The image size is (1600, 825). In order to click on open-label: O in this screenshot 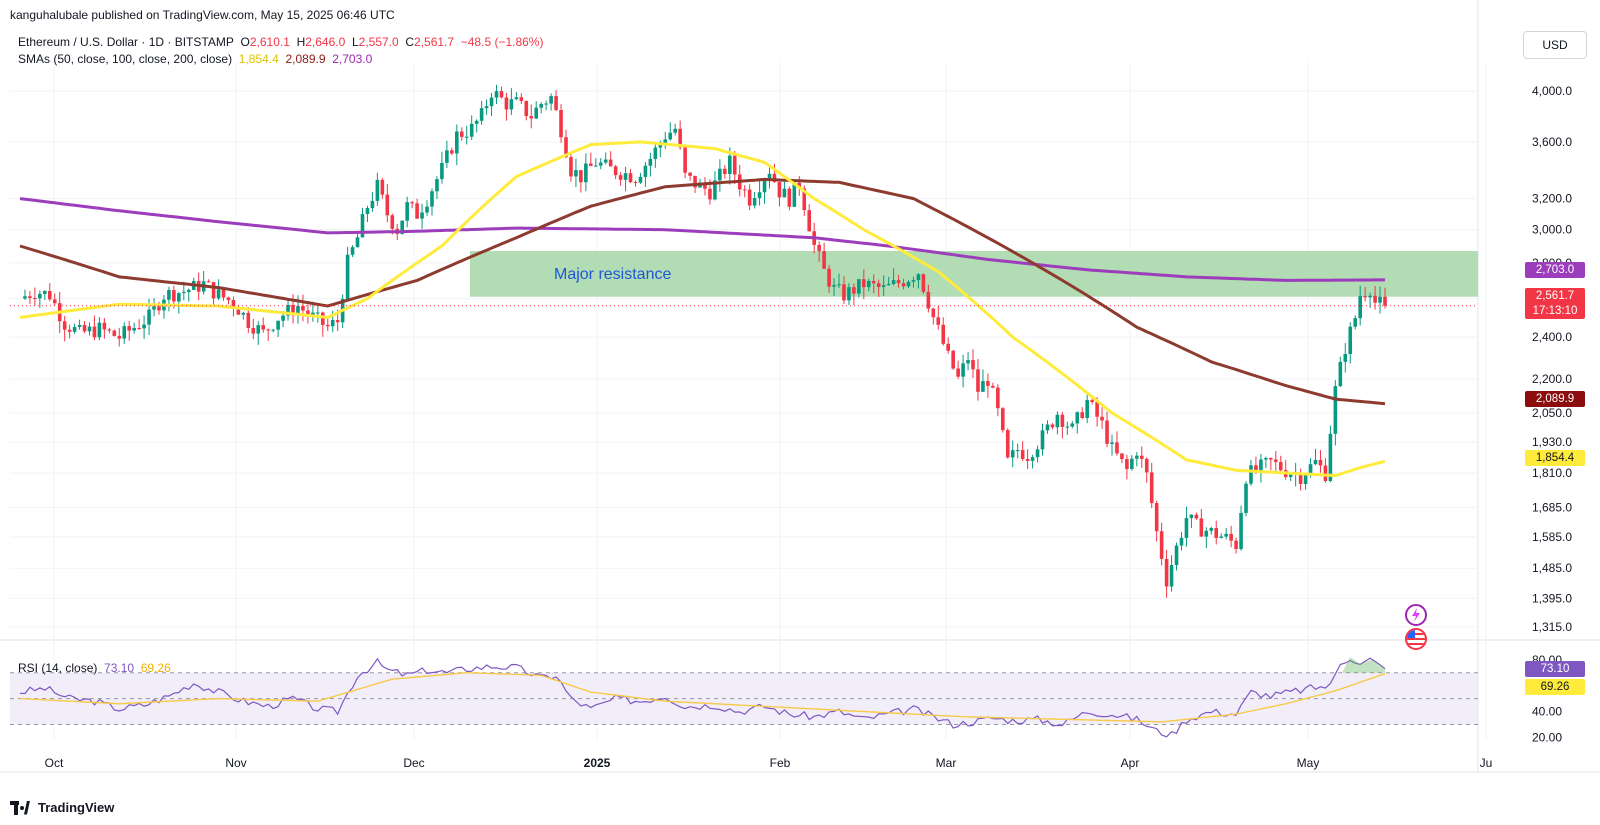, I will do `click(245, 42)`.